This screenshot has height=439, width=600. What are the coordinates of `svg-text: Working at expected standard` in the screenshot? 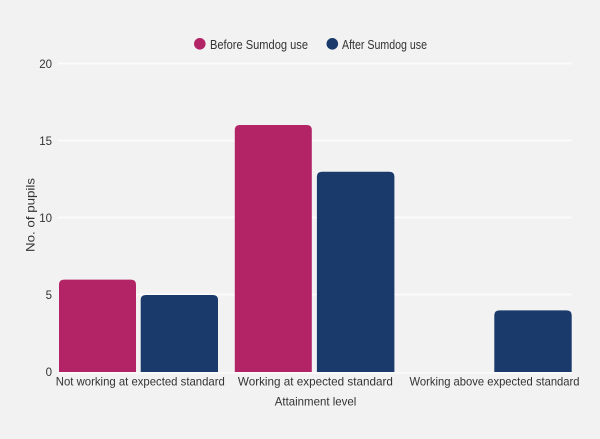 It's located at (315, 382).